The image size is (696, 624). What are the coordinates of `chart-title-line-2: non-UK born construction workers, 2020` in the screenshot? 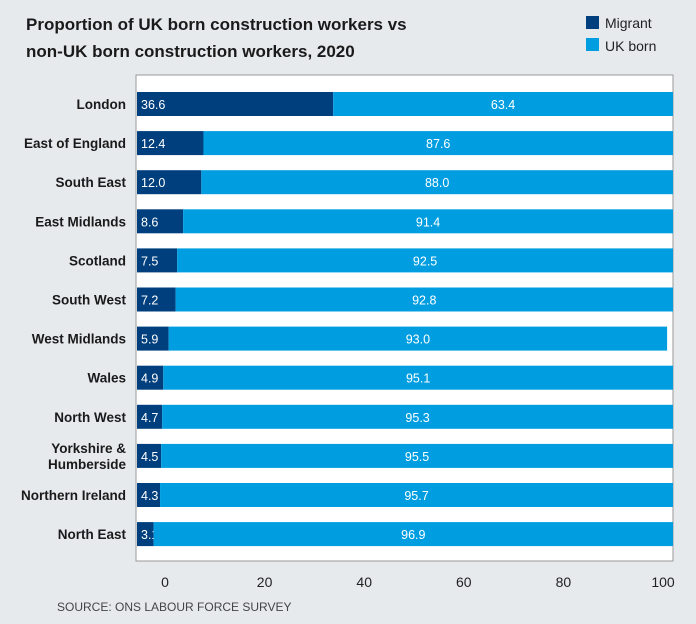 It's located at (190, 51).